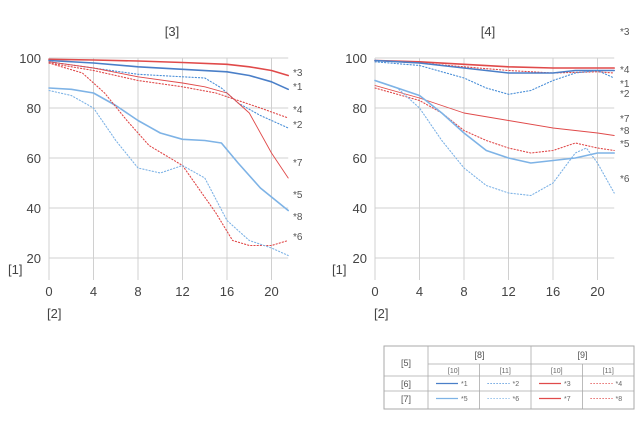 This screenshot has height=424, width=643. What do you see at coordinates (582, 355) in the screenshot?
I see `legend-group-label: [9]` at bounding box center [582, 355].